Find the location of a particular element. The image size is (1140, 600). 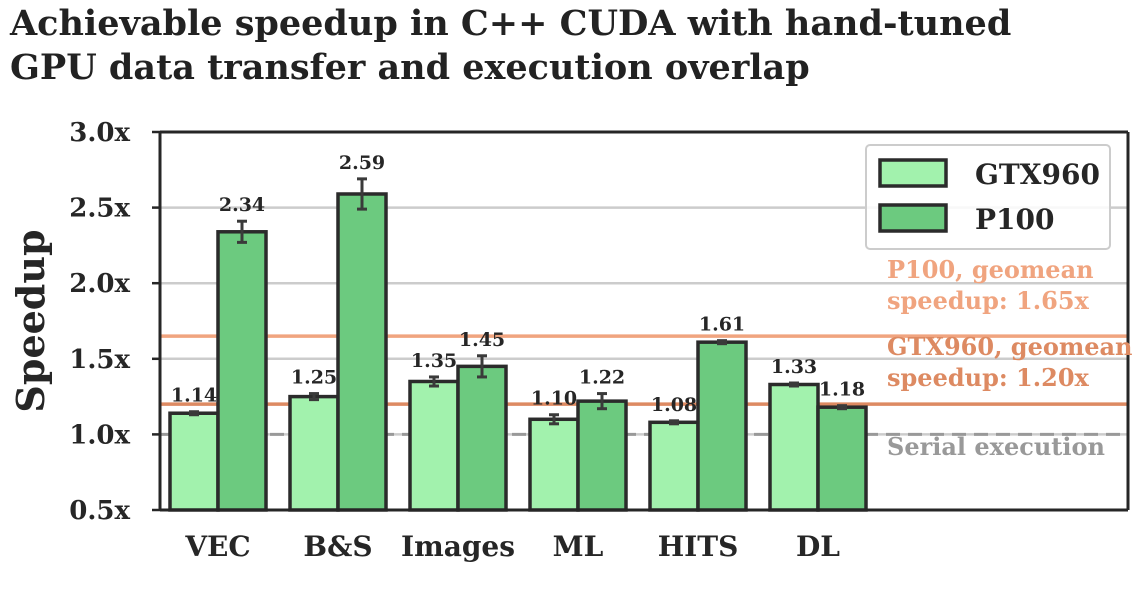

value-label: 1.35 is located at coordinates (434, 361).